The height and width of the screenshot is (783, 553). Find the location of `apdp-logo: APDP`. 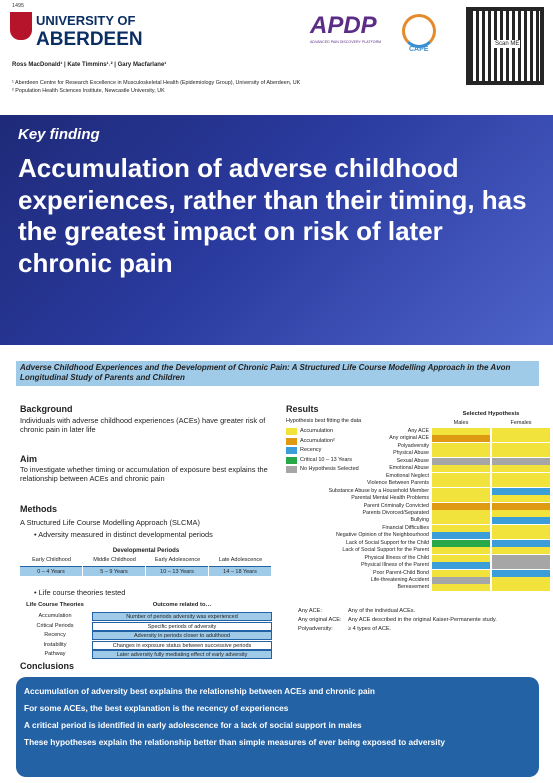

apdp-logo: APDP is located at coordinates (343, 25).